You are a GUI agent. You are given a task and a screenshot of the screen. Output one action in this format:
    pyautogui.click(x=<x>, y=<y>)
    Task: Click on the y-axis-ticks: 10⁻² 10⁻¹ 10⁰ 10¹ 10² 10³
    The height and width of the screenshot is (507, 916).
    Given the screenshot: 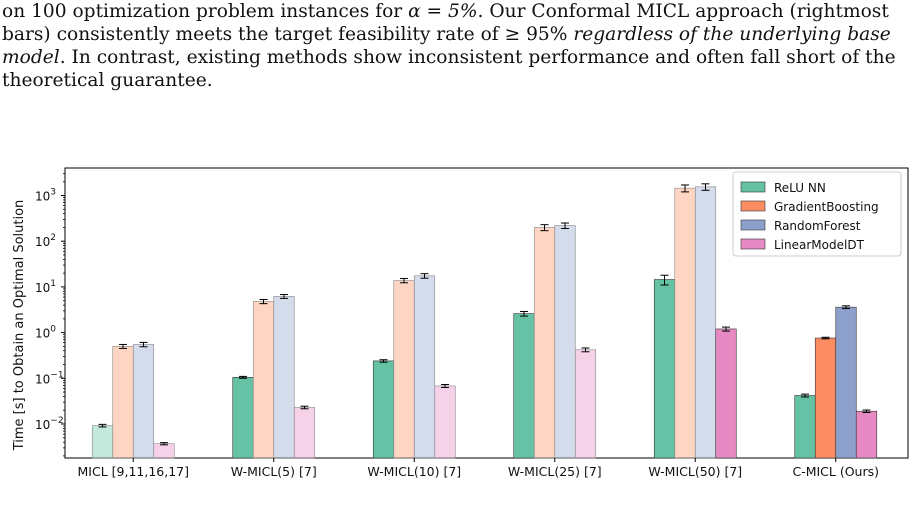 What is the action you would take?
    pyautogui.click(x=50, y=315)
    